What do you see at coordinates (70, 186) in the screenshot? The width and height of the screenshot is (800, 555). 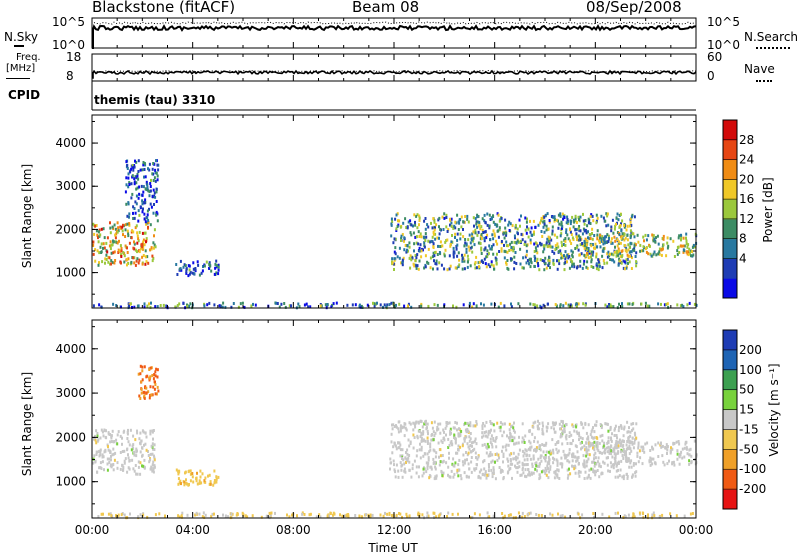 I see `y-tick-label: 3000` at bounding box center [70, 186].